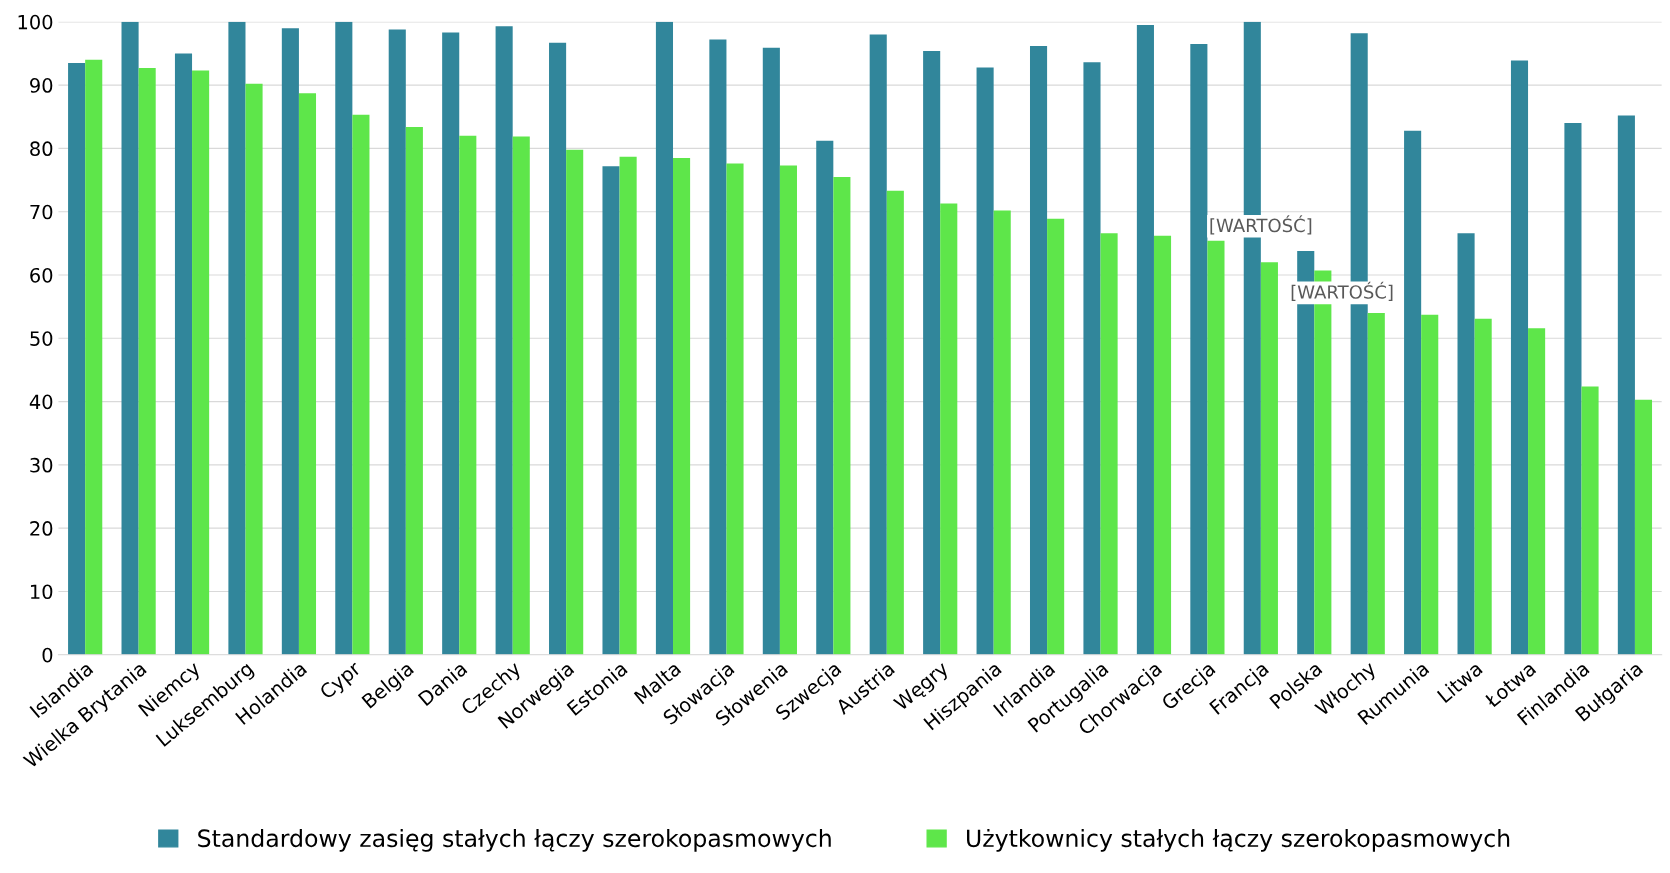 The width and height of the screenshot is (1670, 873). Describe the element at coordinates (41, 338) in the screenshot. I see `y-tick-label: 50` at that location.